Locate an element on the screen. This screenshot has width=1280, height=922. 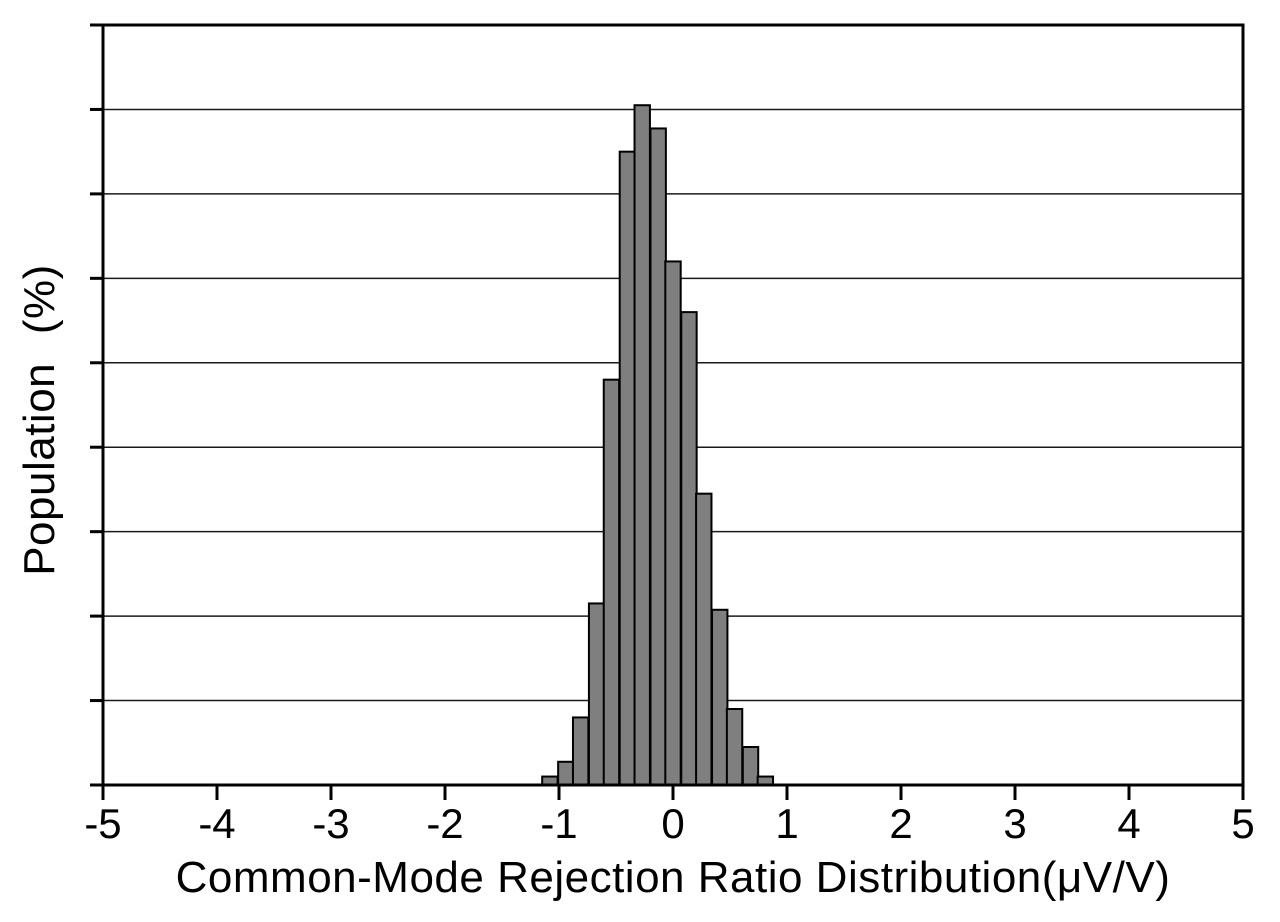
x-tick-label: 3 is located at coordinates (1014, 823).